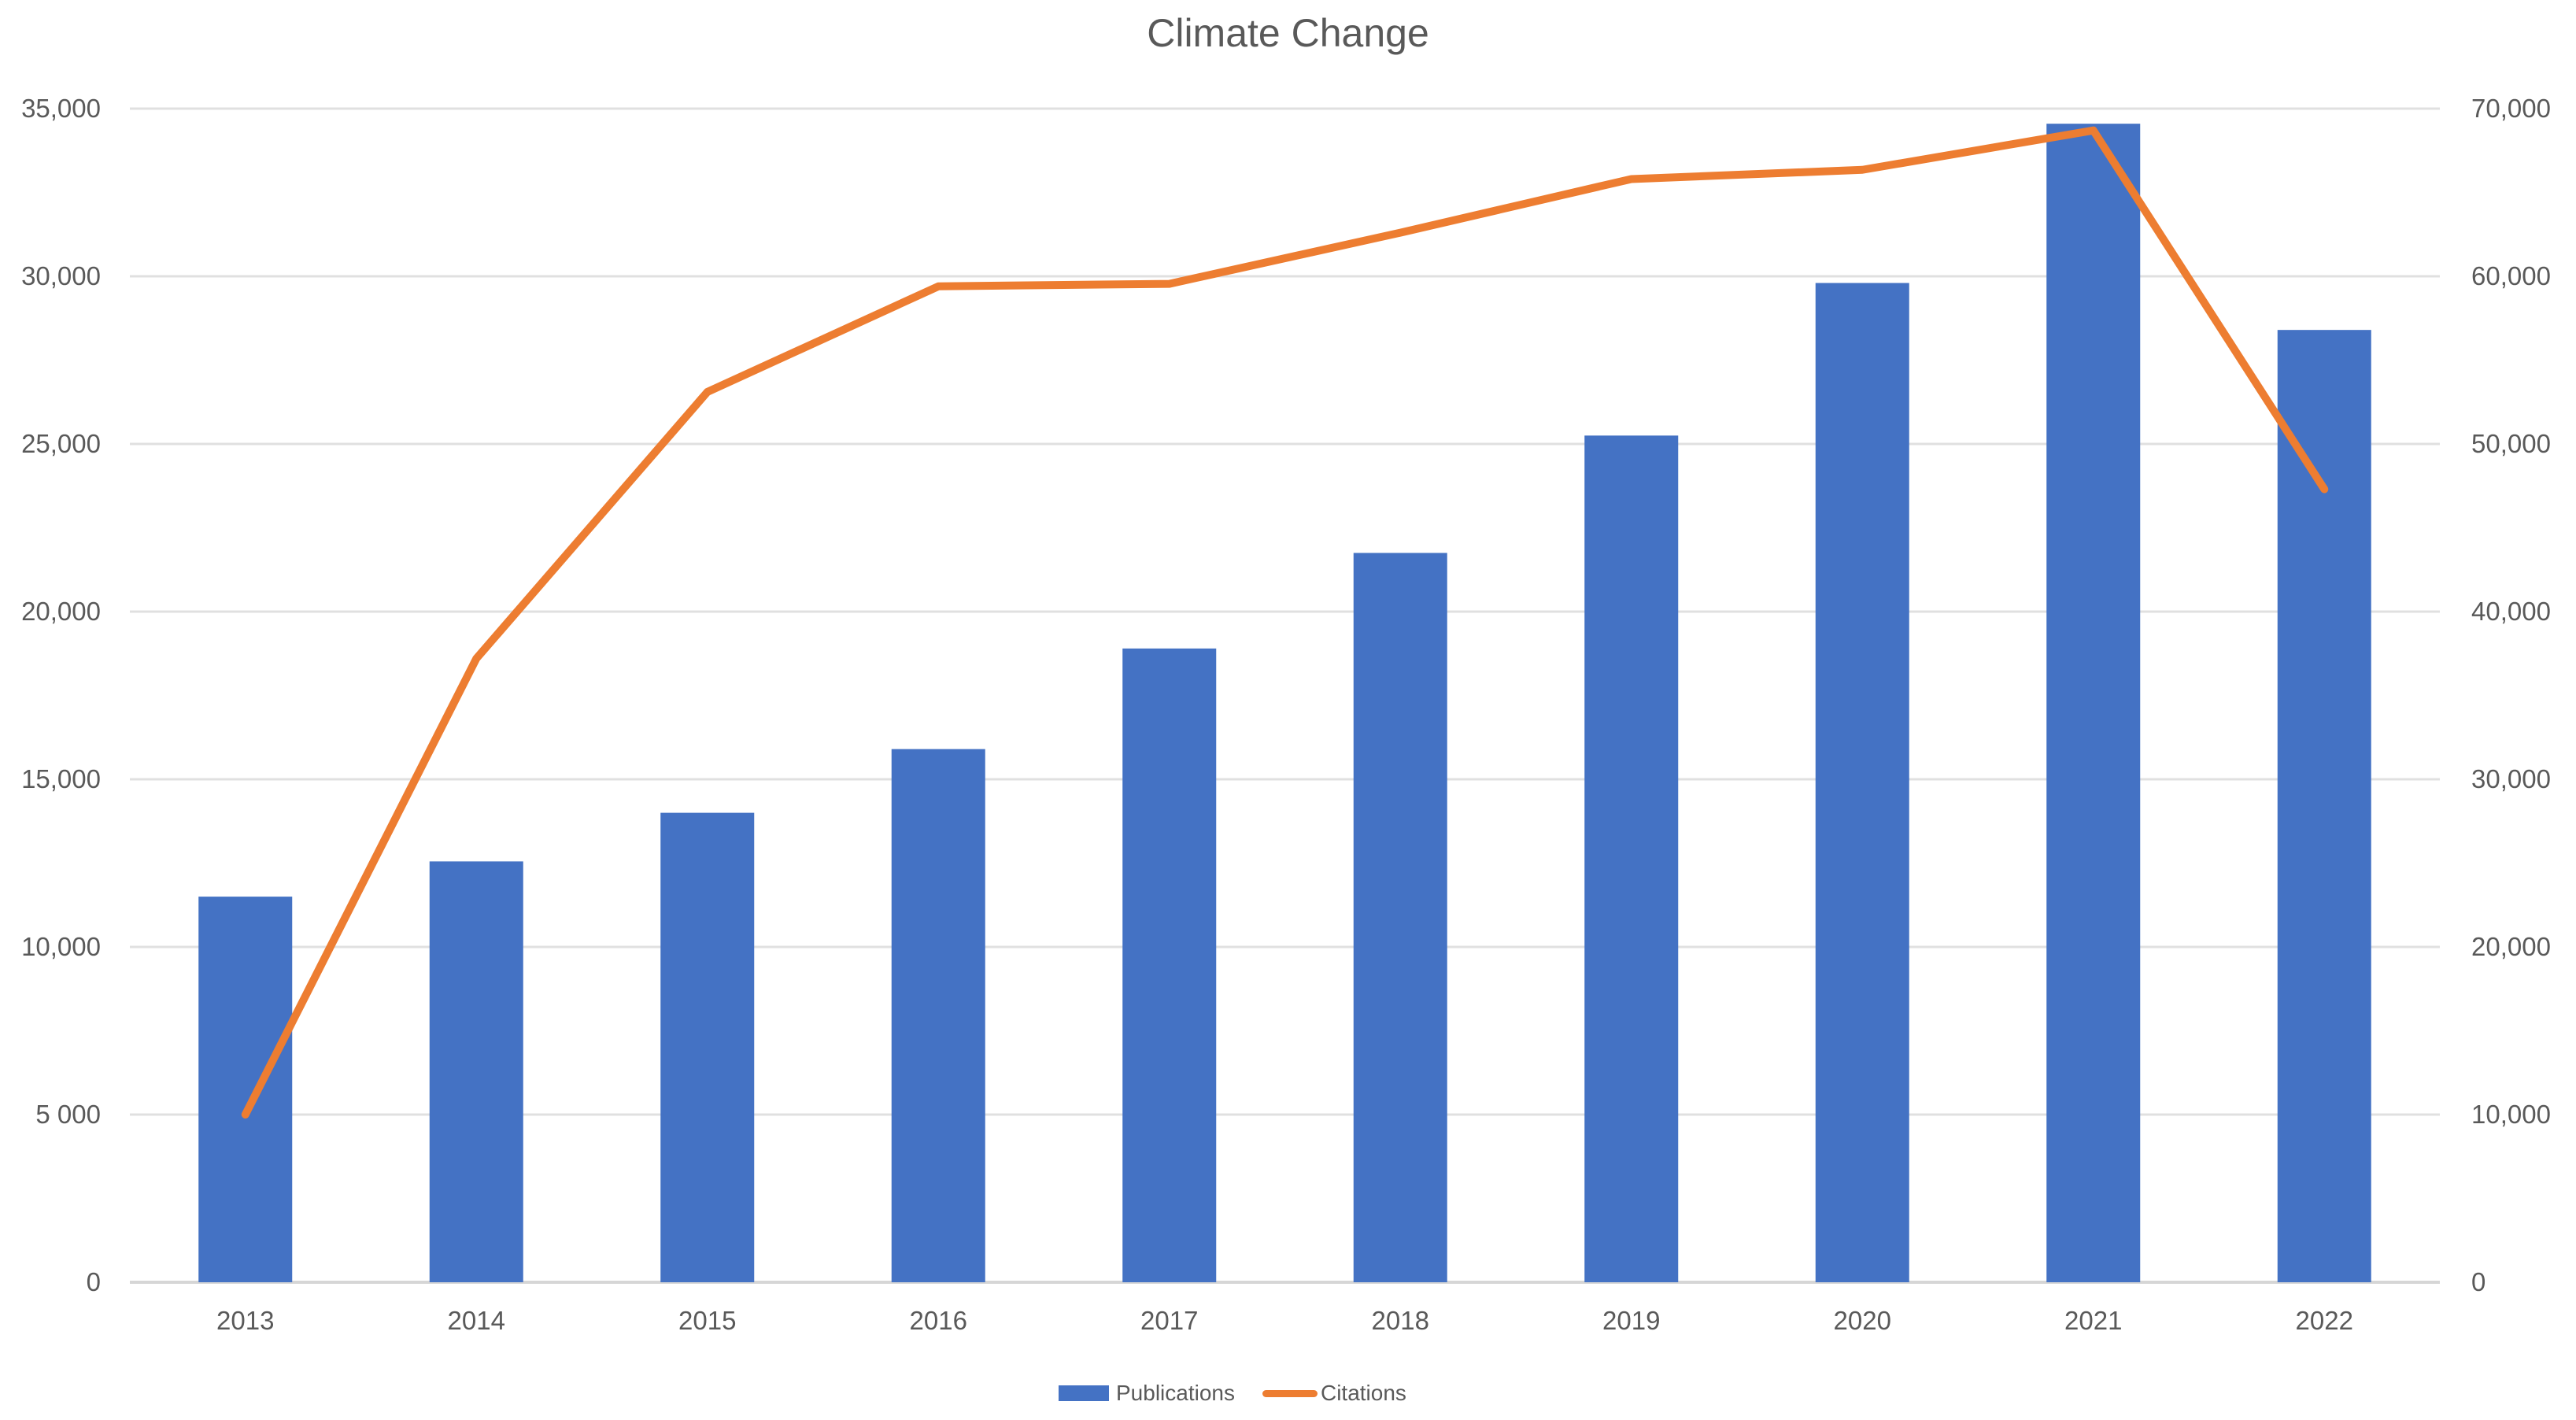  Describe the element at coordinates (2511, 108) in the screenshot. I see `right-axis-tick-label-0: 70,000` at that location.